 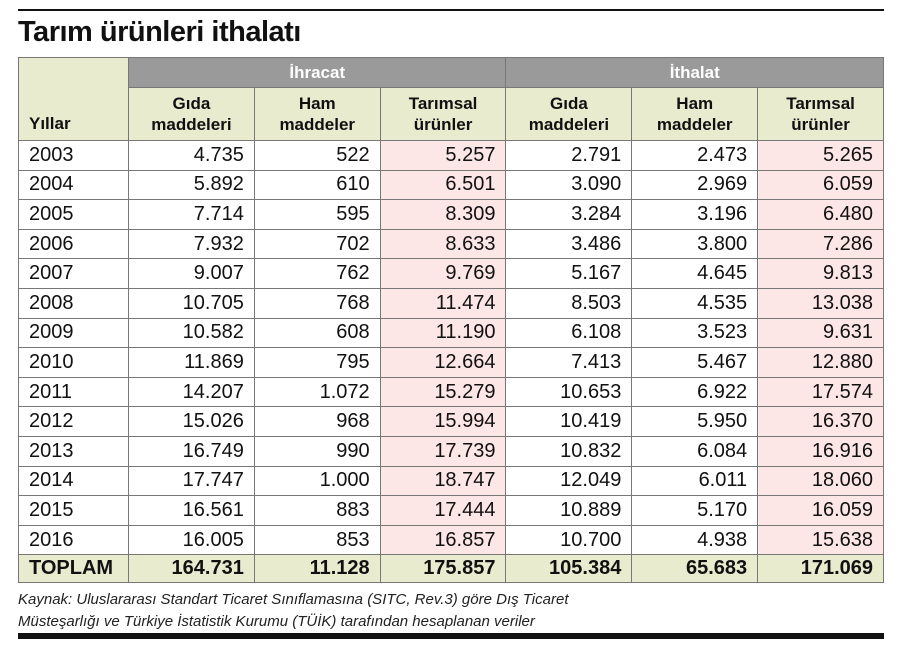 What do you see at coordinates (695, 214) in the screenshot?
I see `value-cell: 3.196` at bounding box center [695, 214].